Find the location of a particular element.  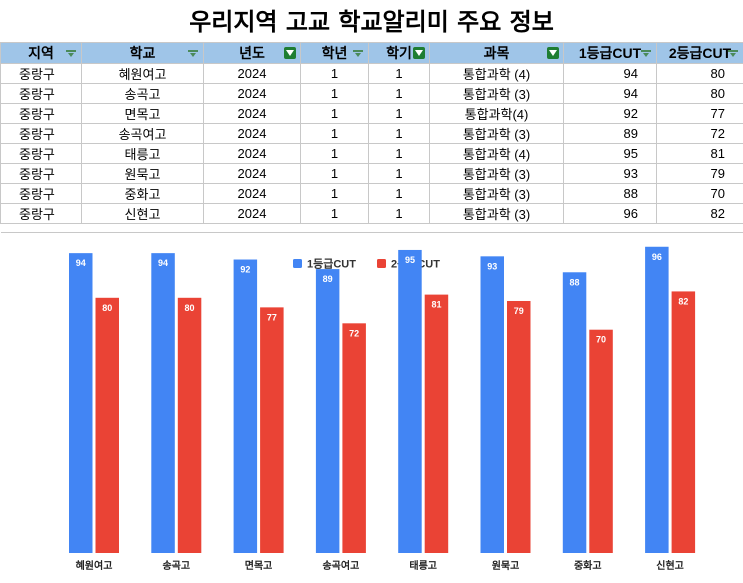

table-cell: 70 is located at coordinates (699, 193).